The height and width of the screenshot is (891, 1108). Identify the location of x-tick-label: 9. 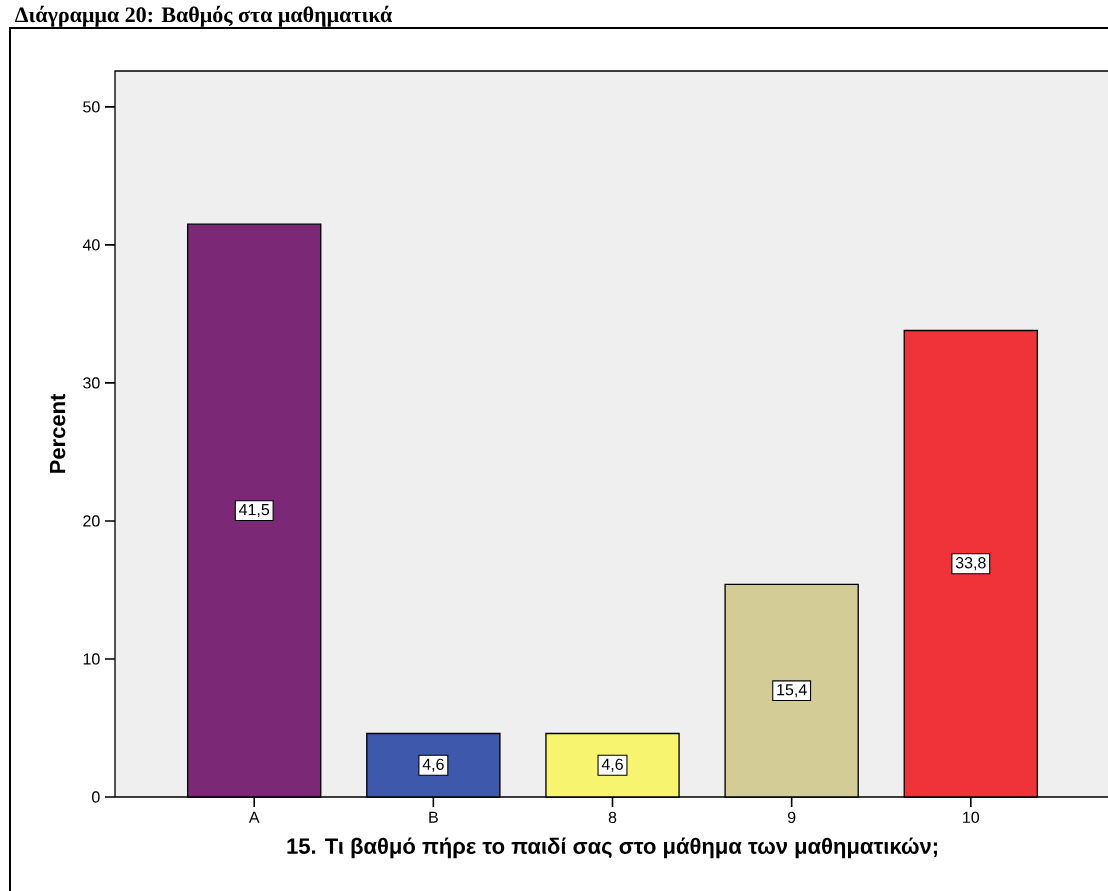
(791, 817).